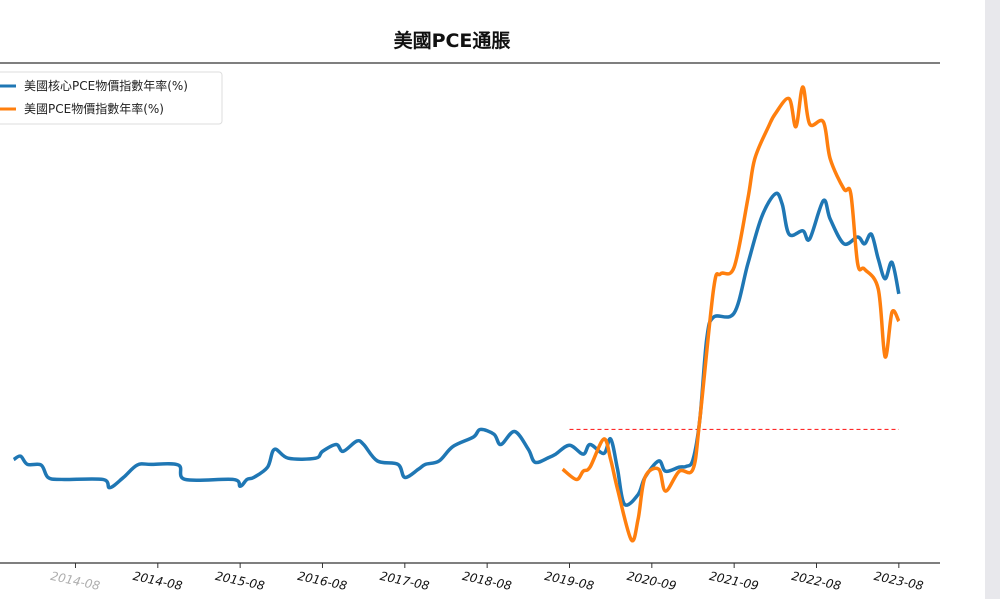  I want to click on x-tick-label: 2019-08, so click(569, 581).